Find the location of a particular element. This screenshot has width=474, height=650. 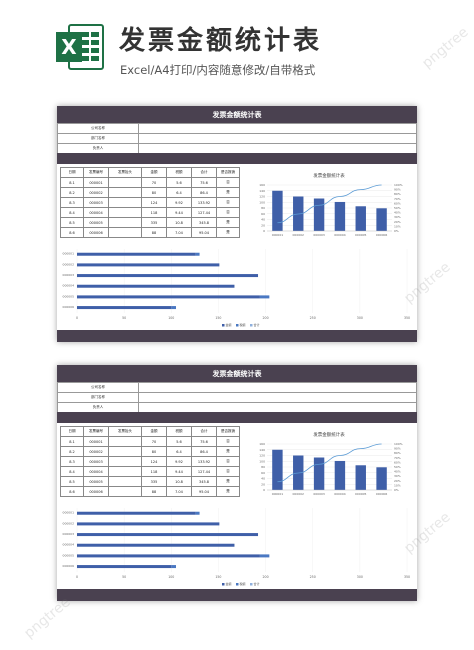

y-tick-label: 0 is located at coordinates (264, 490).